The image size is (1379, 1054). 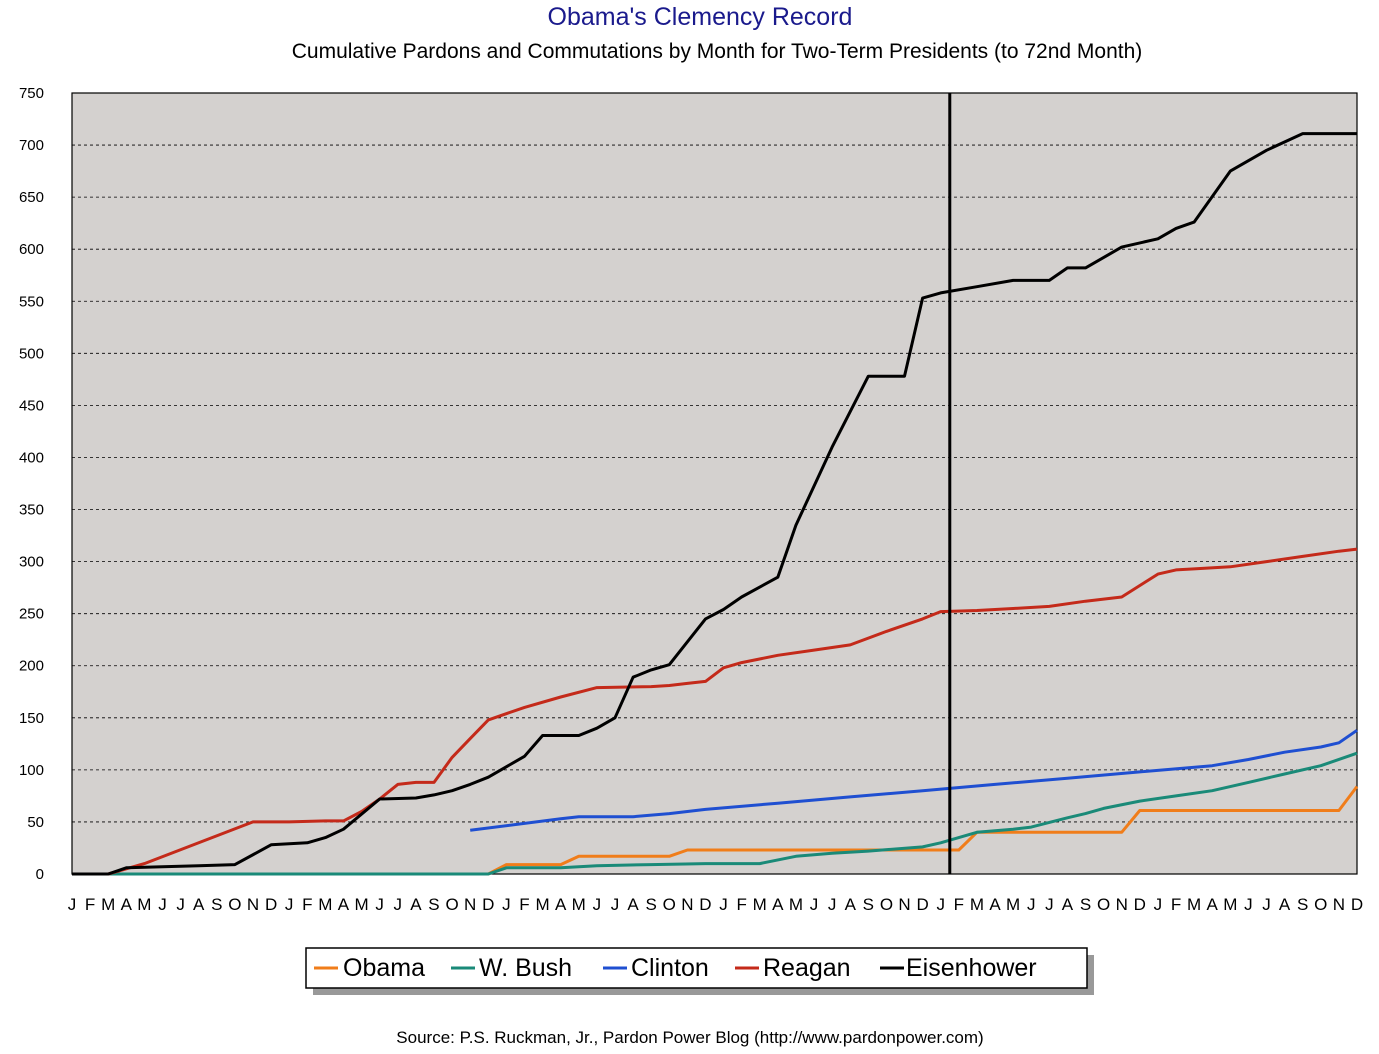 I want to click on y-tick-label: 400, so click(x=31, y=457).